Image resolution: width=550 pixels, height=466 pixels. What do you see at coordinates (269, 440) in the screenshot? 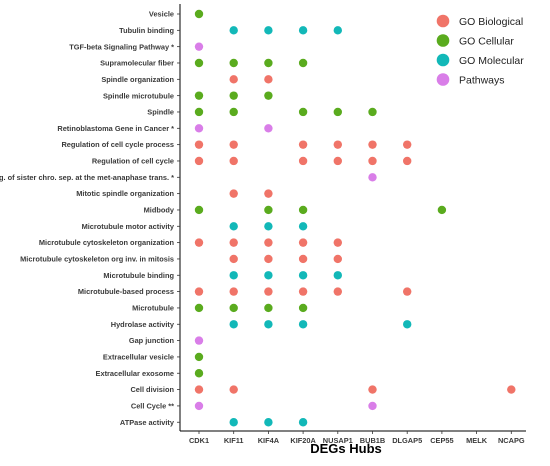
I see `x-tick-label: KIF4A` at bounding box center [269, 440].